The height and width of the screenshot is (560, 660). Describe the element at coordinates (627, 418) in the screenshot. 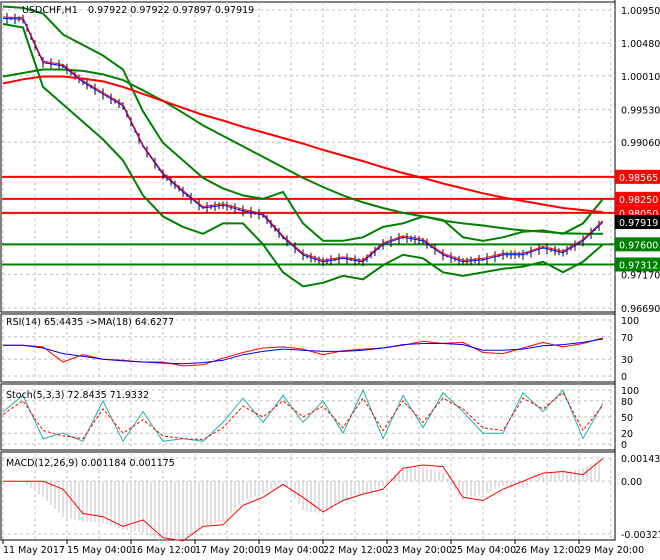

I see `stoch-tick: 50` at that location.